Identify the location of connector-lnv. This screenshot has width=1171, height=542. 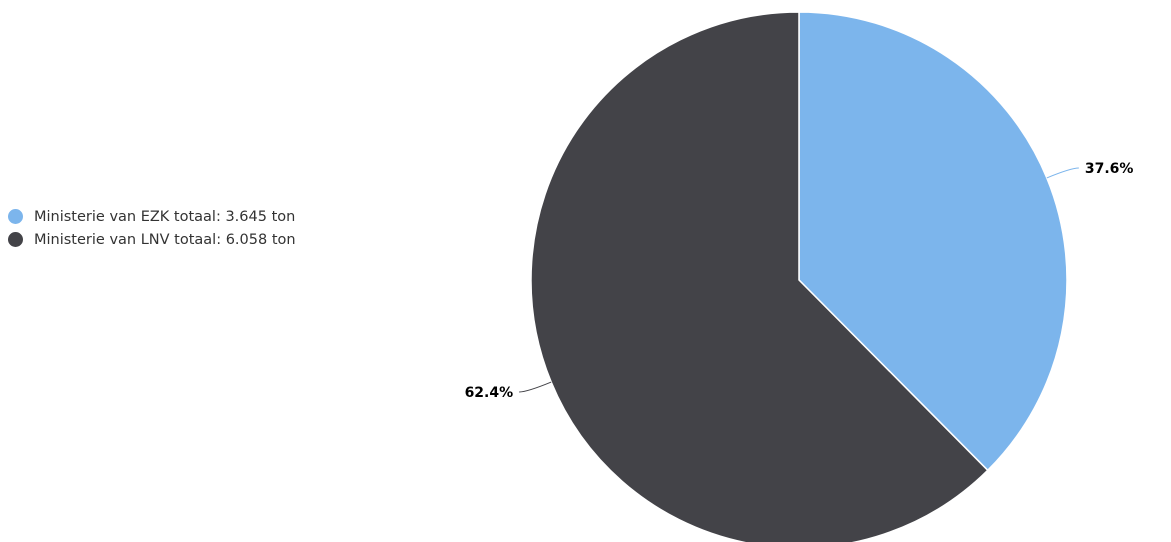
(535, 387).